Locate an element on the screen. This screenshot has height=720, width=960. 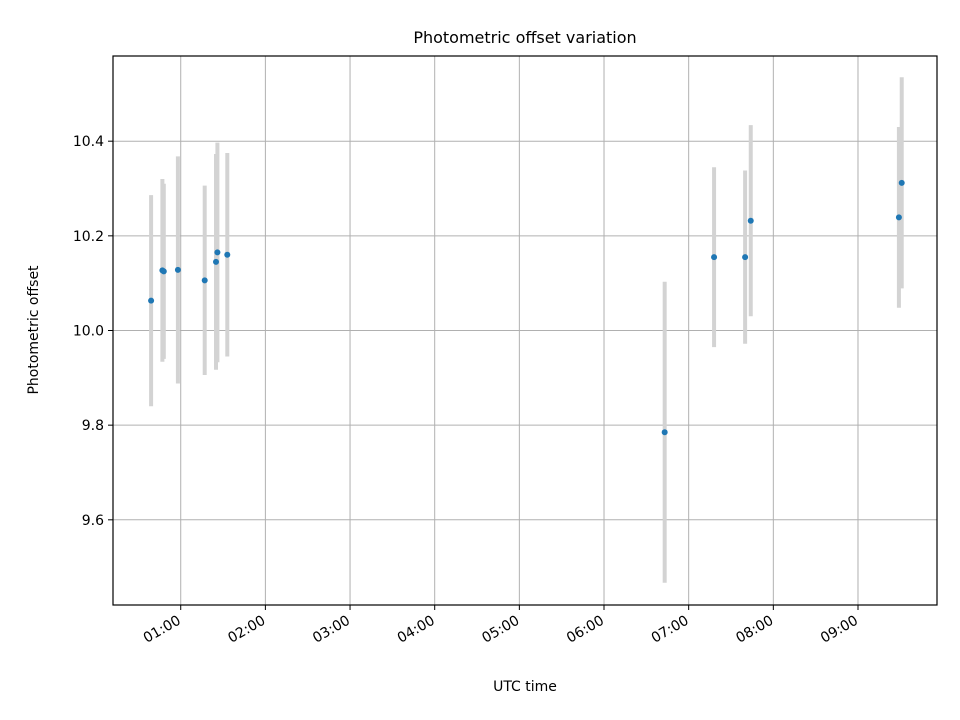
chart-title: Photometric offset variation is located at coordinates (524, 37).